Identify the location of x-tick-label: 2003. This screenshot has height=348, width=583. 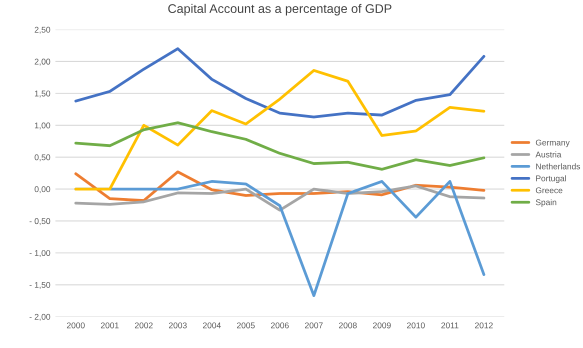
(177, 325).